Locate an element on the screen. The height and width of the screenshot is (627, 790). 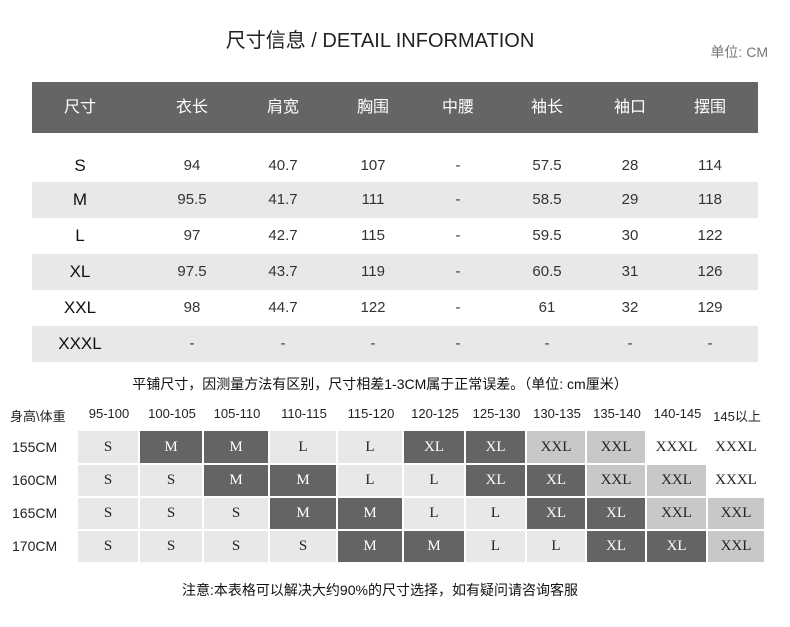
table-cell: 107 is located at coordinates (373, 165).